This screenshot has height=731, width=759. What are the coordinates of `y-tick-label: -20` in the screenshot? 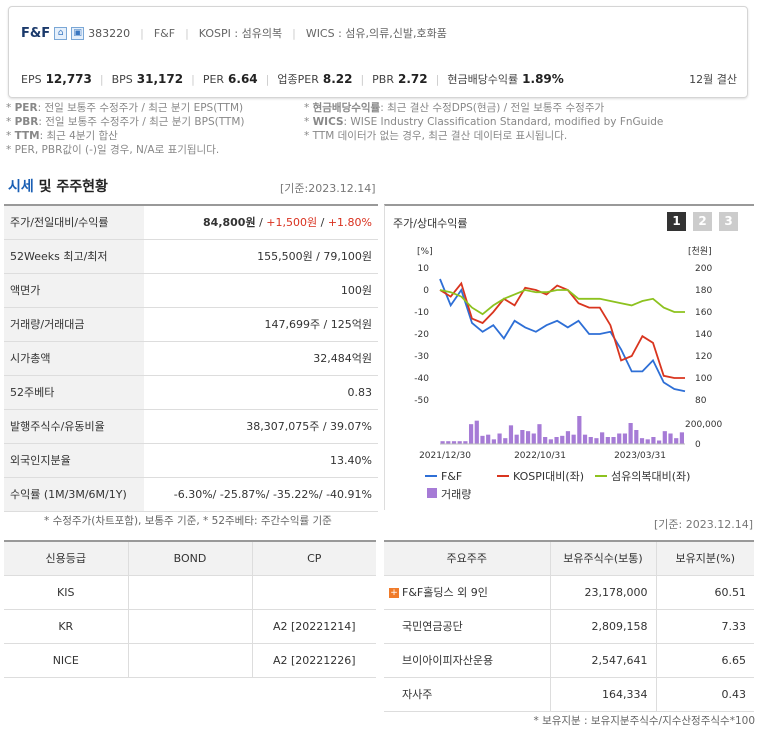 It's located at (421, 335).